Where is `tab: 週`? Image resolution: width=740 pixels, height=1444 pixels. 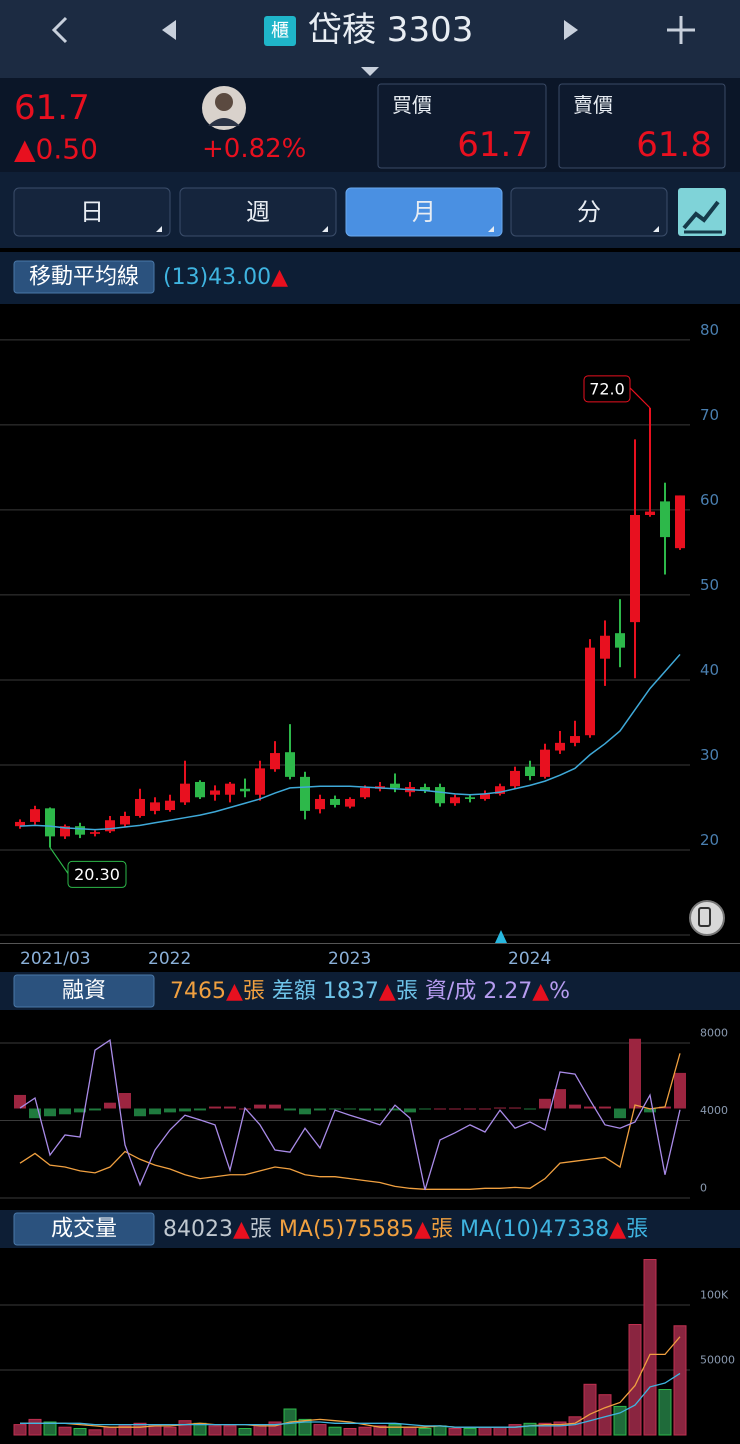
tab: 週 is located at coordinates (258, 212).